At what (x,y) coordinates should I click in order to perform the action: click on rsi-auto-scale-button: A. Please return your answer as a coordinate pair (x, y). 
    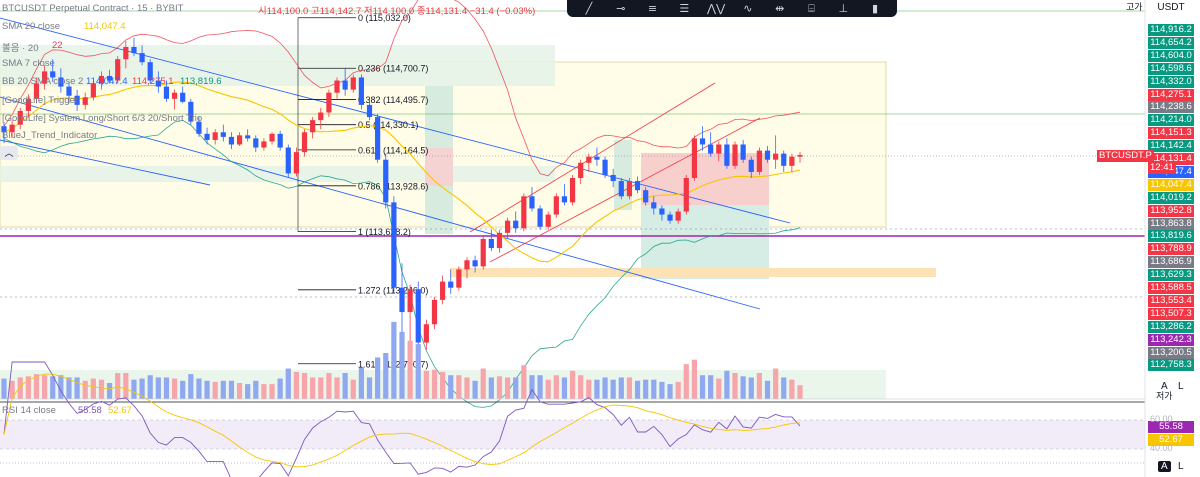
    Looking at the image, I should click on (1164, 466).